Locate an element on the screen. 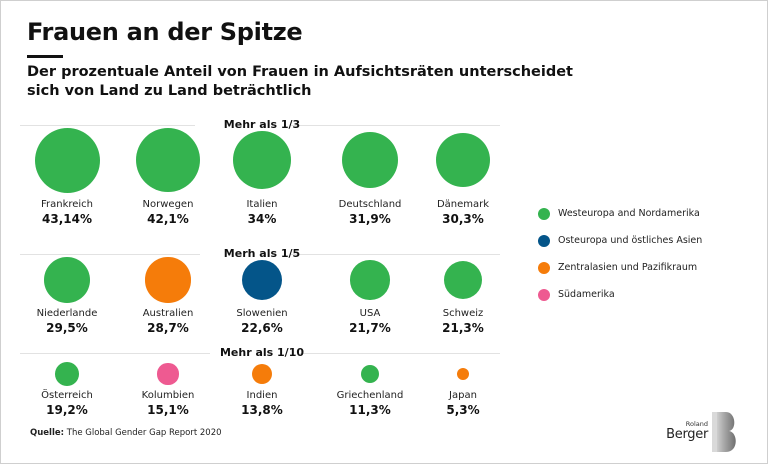  tier-label: Mehr als 1/10 is located at coordinates (262, 352).